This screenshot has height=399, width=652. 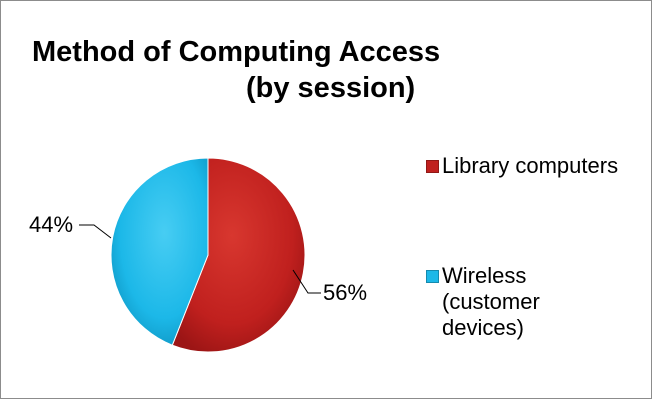 I want to click on leader-lines, so click(x=200, y=259).